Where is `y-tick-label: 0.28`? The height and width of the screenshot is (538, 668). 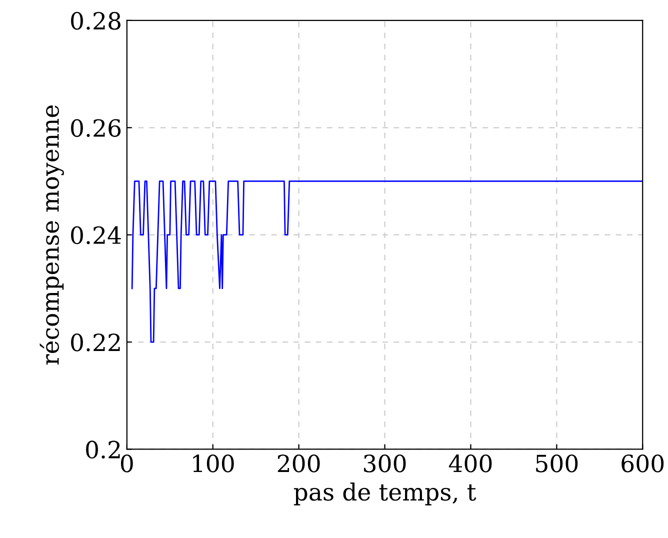
y-tick-label: 0.28 is located at coordinates (95, 21).